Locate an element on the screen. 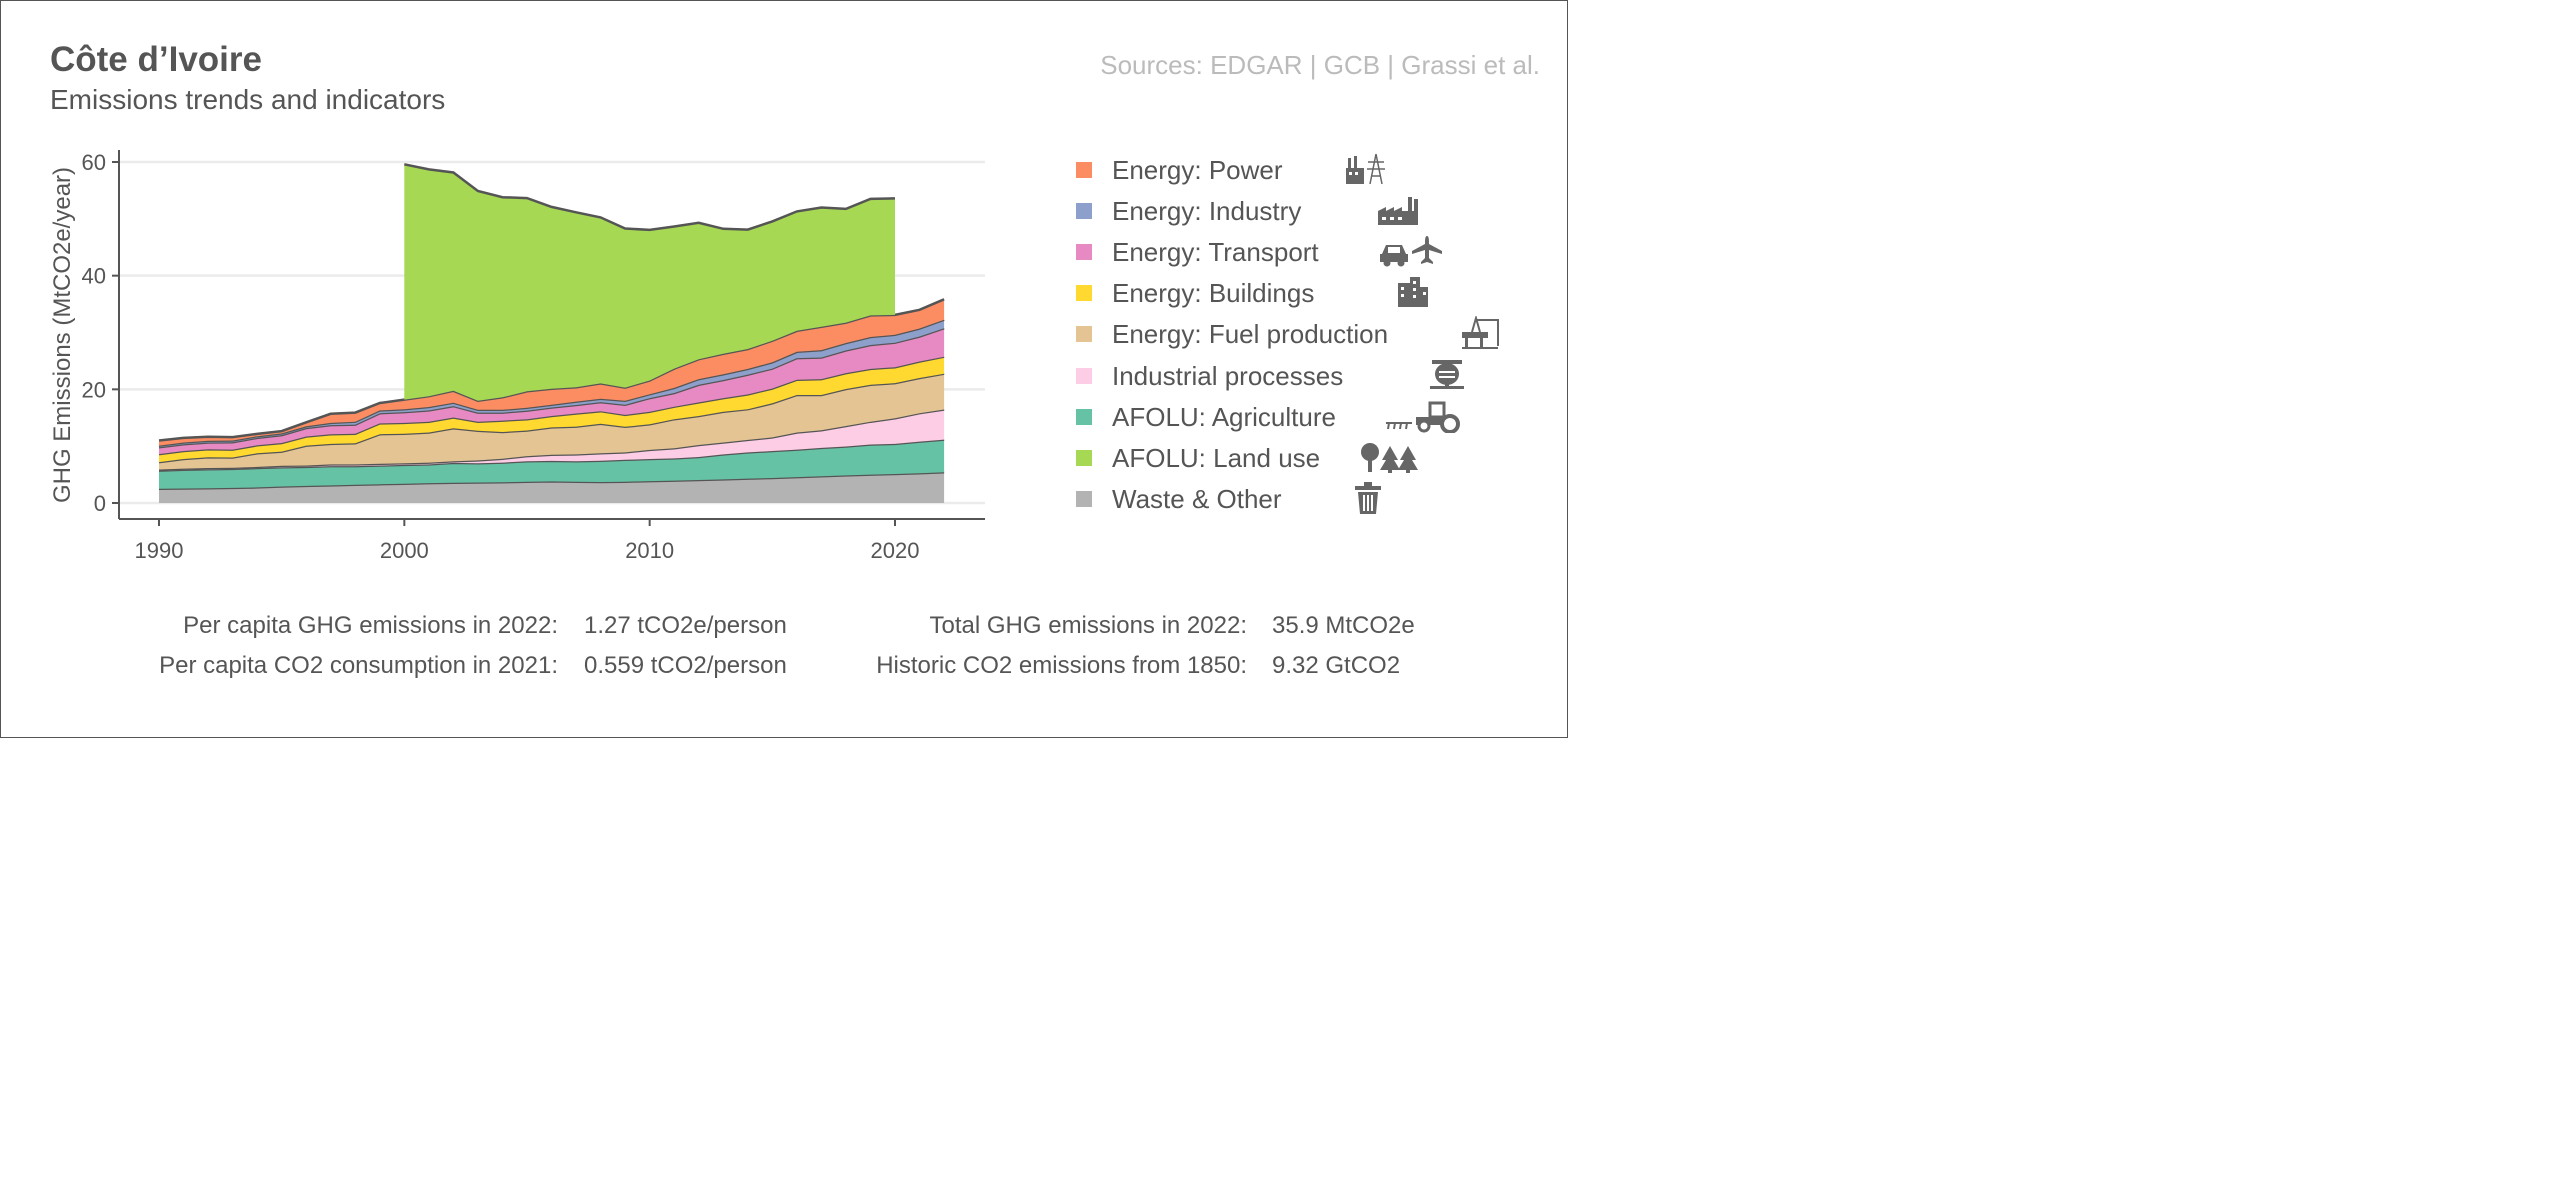  legend-item-buildings: Energy: Buildings is located at coordinates (1195, 293).